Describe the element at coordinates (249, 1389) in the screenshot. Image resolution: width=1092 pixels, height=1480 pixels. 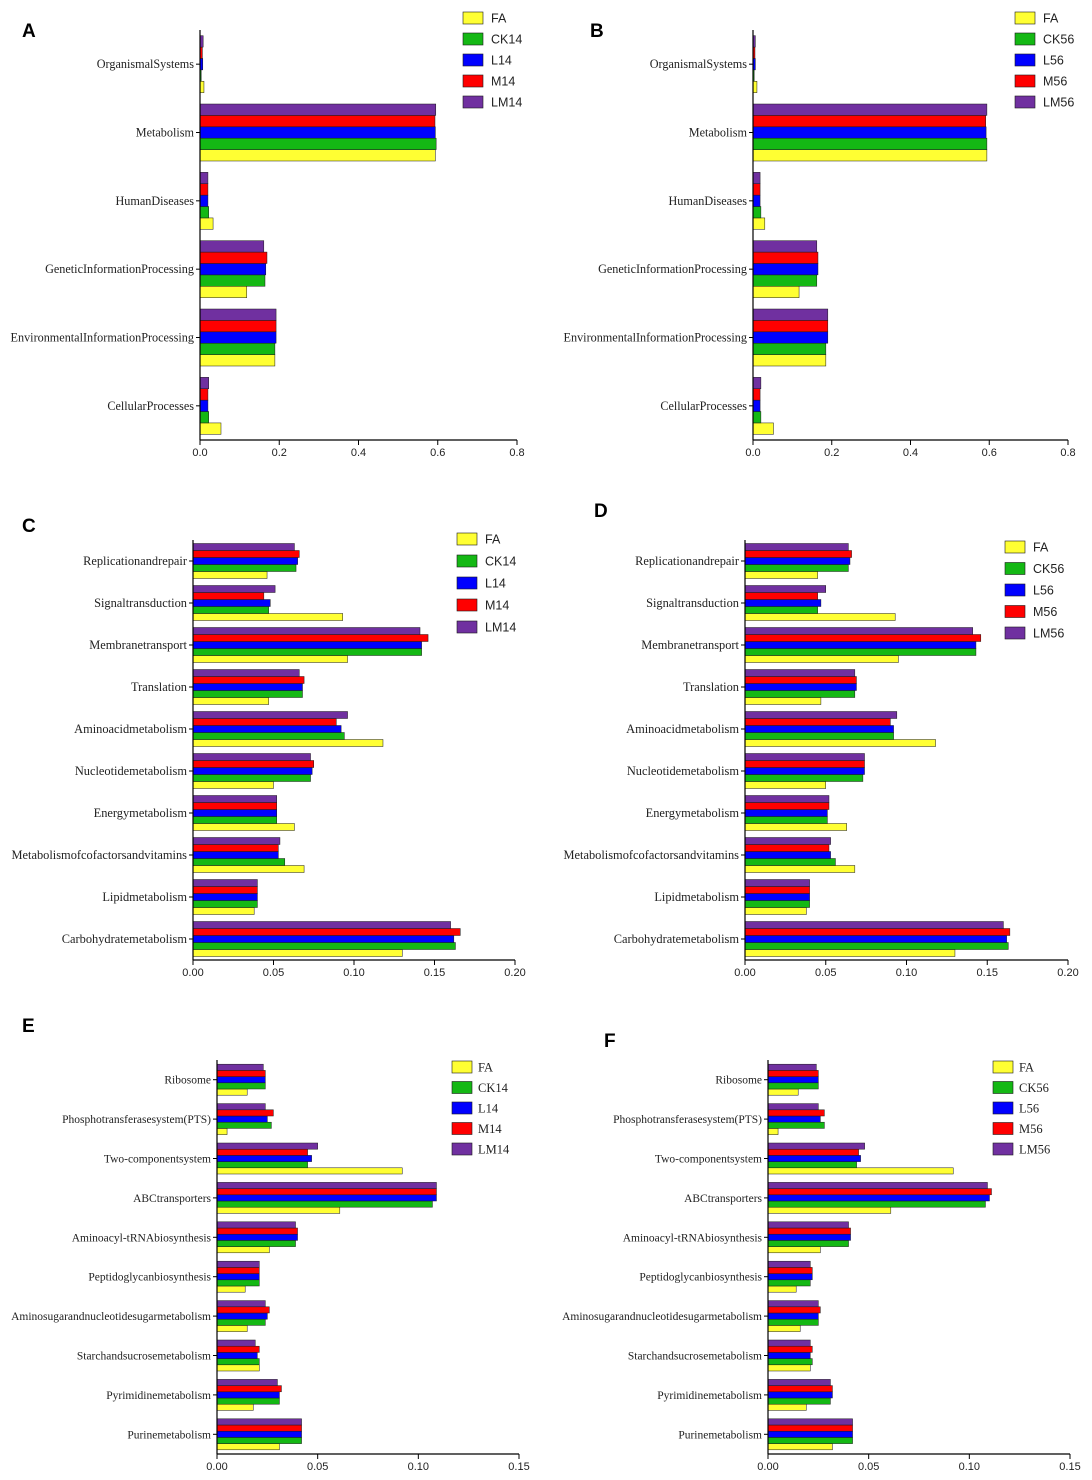
I see `bar-e-pyrimidinemetabolism-m14` at that location.